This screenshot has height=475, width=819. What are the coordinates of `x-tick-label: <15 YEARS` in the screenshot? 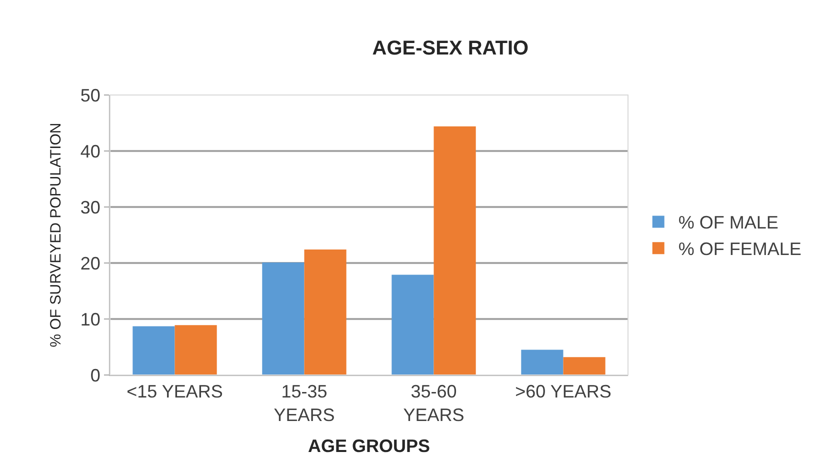 It's located at (174, 392).